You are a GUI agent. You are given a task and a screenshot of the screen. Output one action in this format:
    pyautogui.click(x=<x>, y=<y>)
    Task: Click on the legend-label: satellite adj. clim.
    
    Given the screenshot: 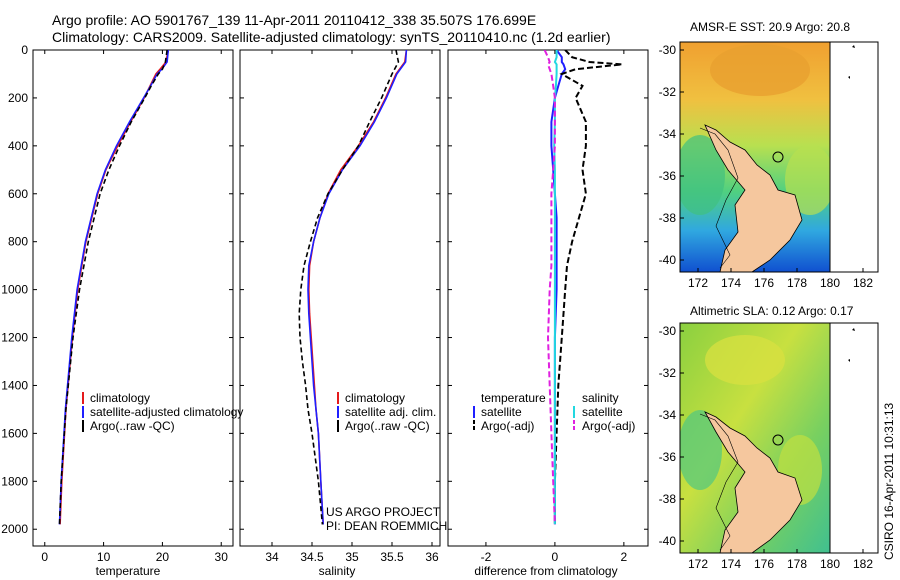 What is the action you would take?
    pyautogui.click(x=390, y=412)
    